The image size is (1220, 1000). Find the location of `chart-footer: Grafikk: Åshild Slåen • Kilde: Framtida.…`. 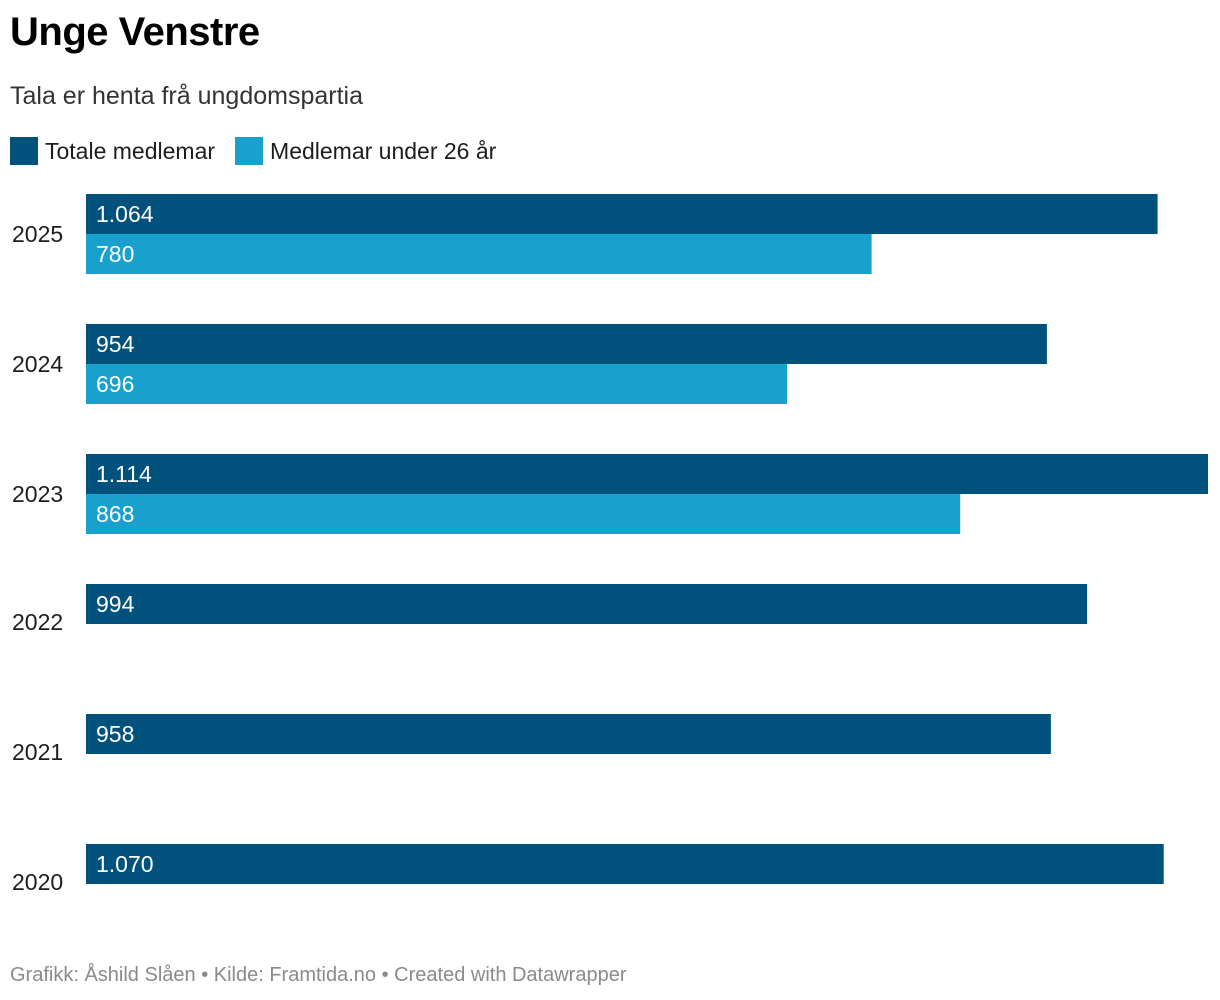

chart-footer: Grafikk: Åshild Slåen • Kilde: Framtida.… is located at coordinates (318, 975).